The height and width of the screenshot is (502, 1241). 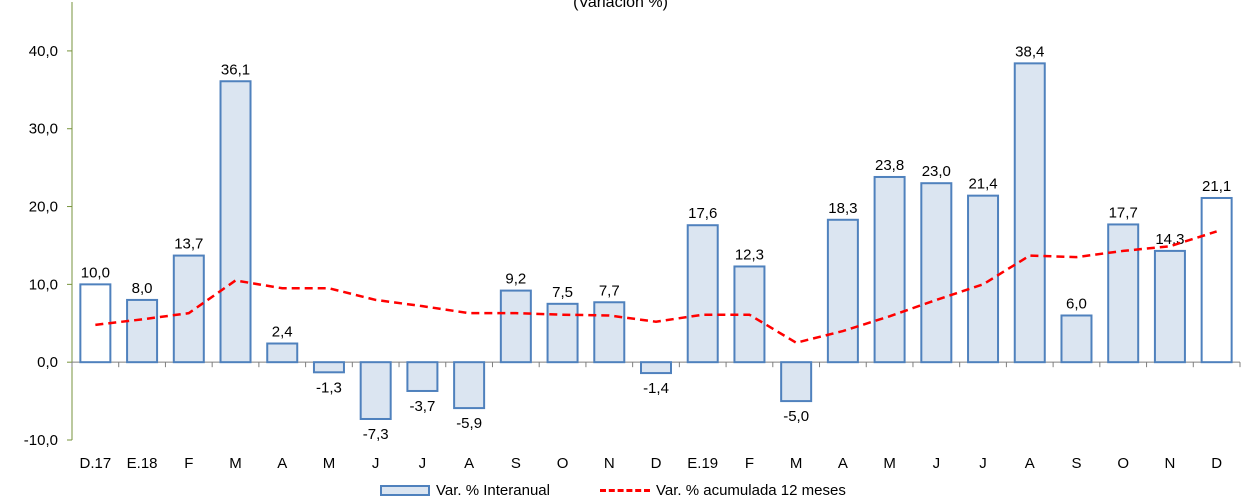 What do you see at coordinates (702, 213) in the screenshot?
I see `data-label: 17,6` at bounding box center [702, 213].